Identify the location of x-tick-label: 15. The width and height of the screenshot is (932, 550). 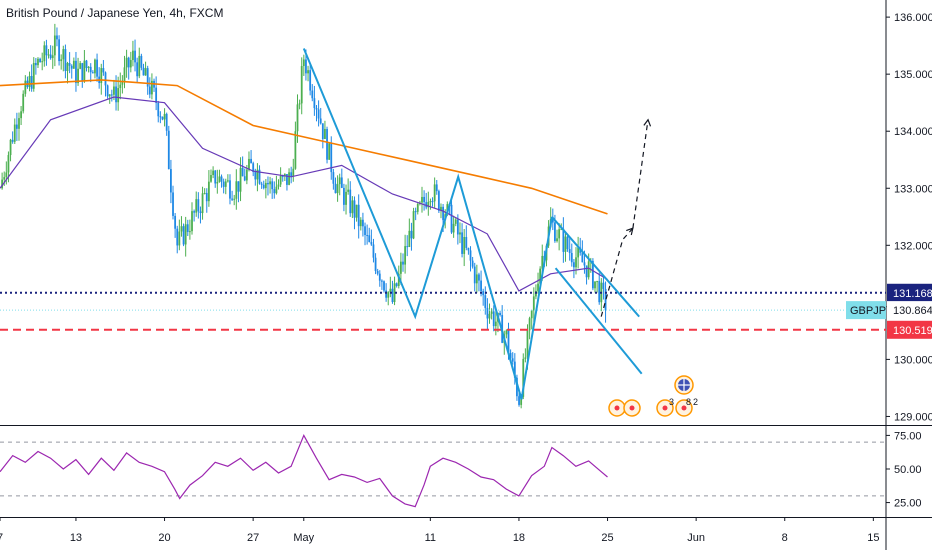
(873, 538).